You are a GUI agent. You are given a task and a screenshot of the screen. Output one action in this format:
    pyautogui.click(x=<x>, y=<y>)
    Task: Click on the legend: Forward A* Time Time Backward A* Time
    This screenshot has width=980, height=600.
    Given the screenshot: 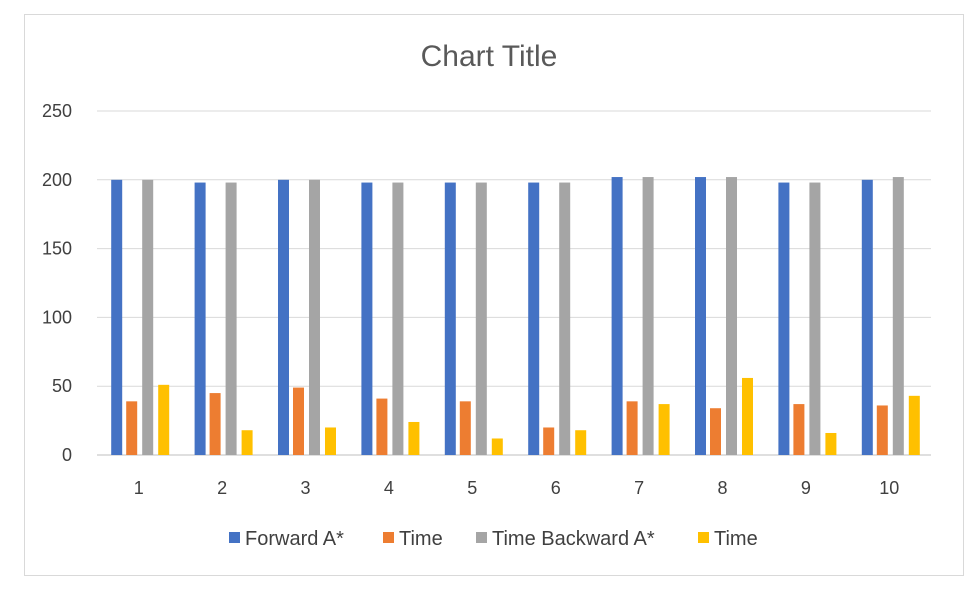 What is the action you would take?
    pyautogui.click(x=493, y=539)
    